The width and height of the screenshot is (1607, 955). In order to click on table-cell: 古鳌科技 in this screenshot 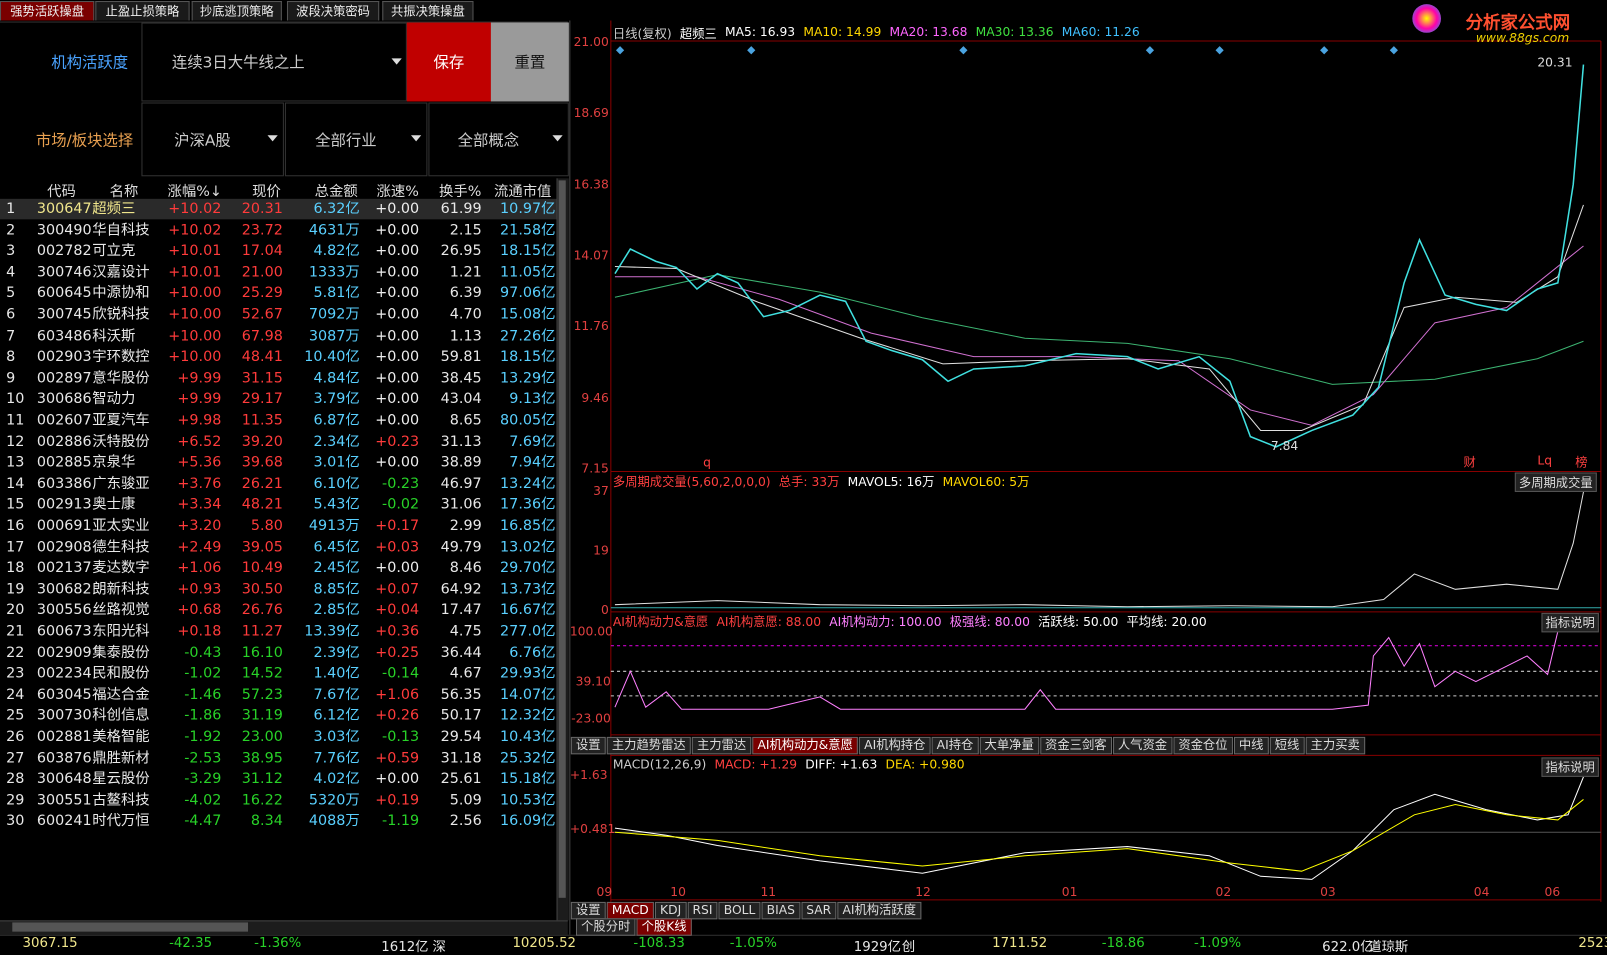, I will do `click(121, 800)`.